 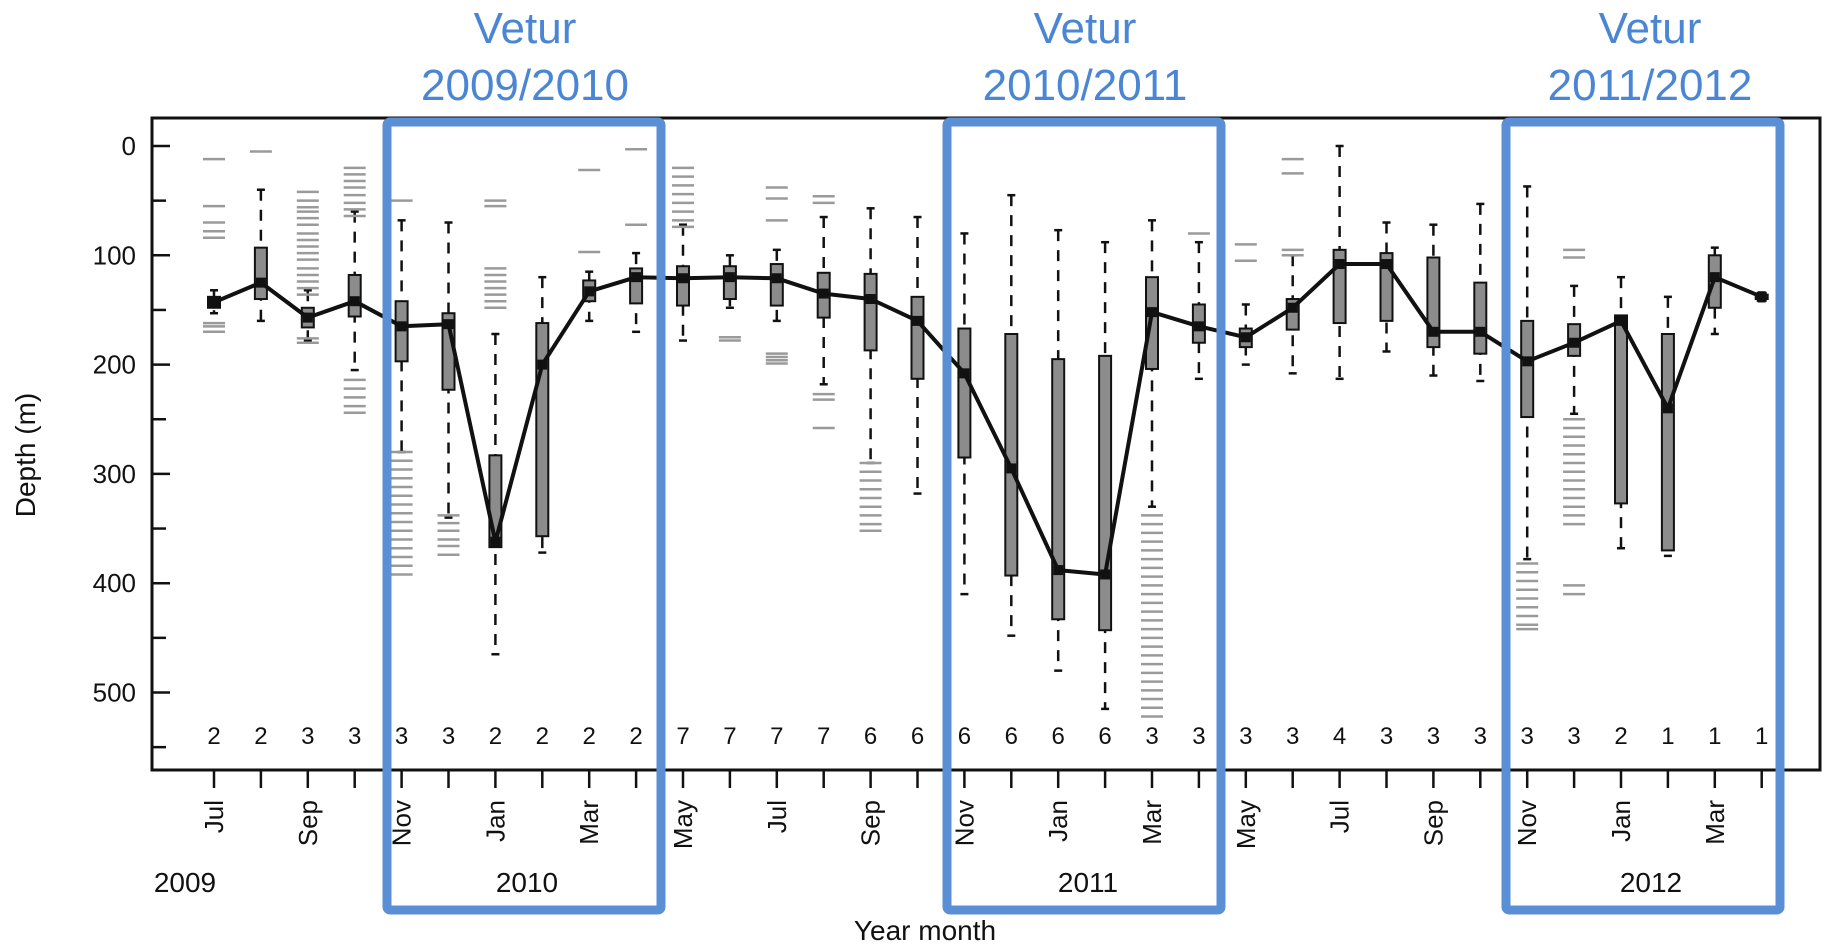 I want to click on winter-title-3-line1: Vetur, so click(x=1650, y=28).